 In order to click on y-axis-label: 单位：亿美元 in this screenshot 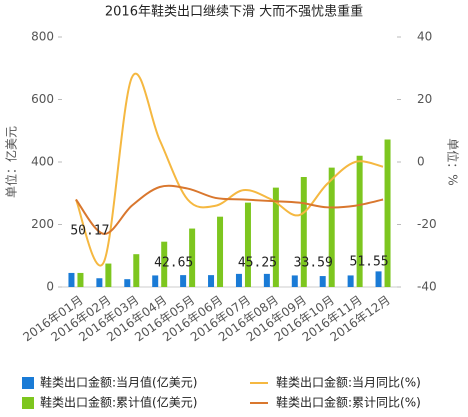, I will do `click(11, 162)`.